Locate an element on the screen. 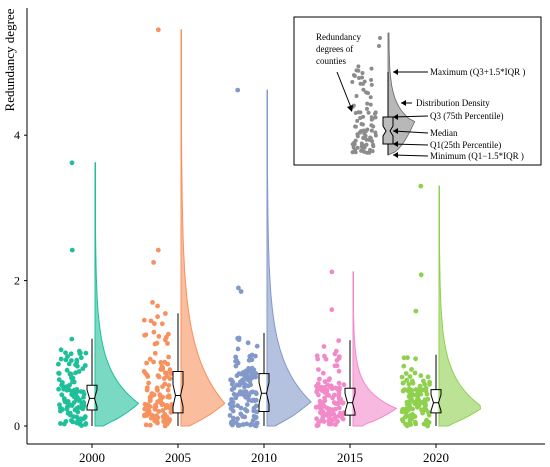  legend-label-min: Minimum (Q1−1.5*IQR ) is located at coordinates (477, 156).